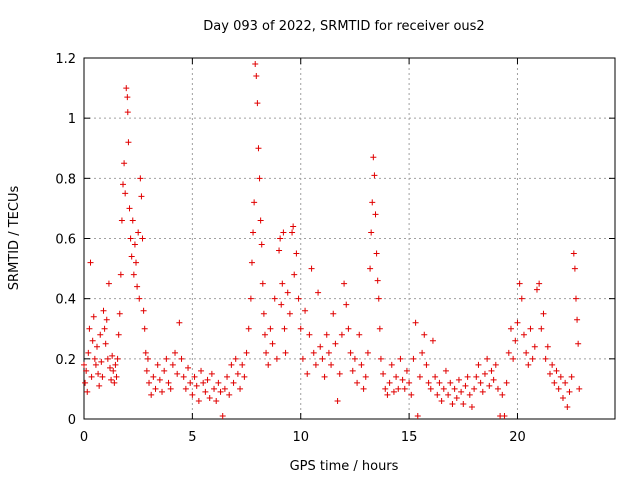  Describe the element at coordinates (300, 437) in the screenshot. I see `x-tick-label: 10` at that location.